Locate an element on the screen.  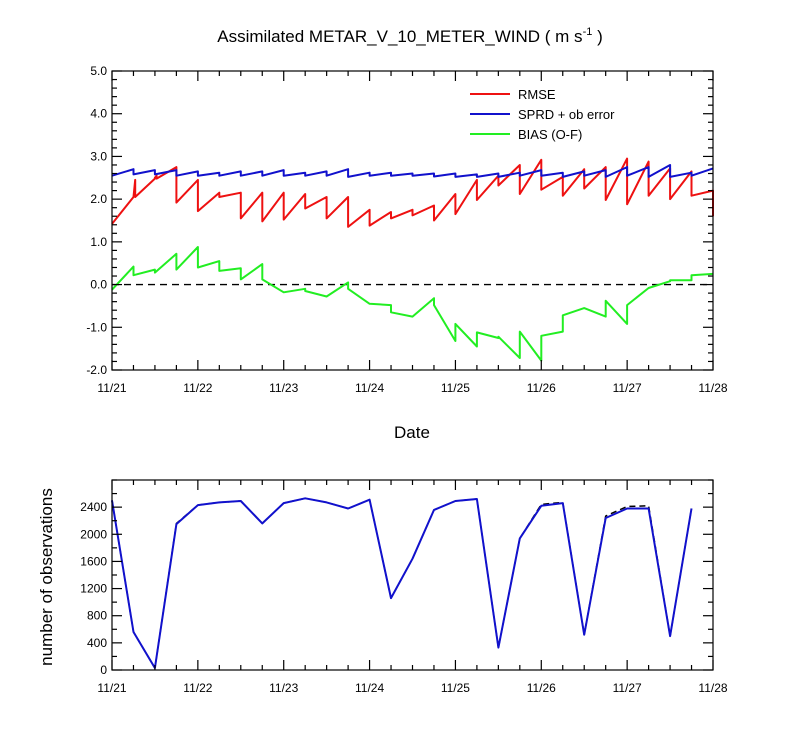
y-tick-label: 1600 is located at coordinates (93, 561).